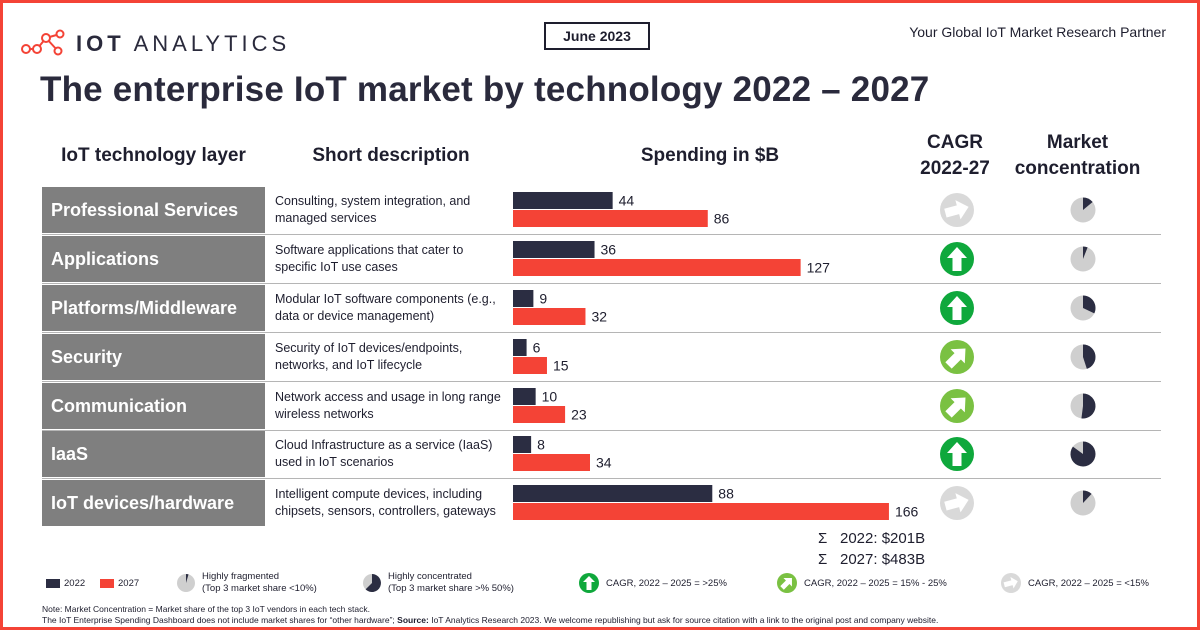  I want to click on brand-name: IOT ANALYTICS, so click(183, 44).